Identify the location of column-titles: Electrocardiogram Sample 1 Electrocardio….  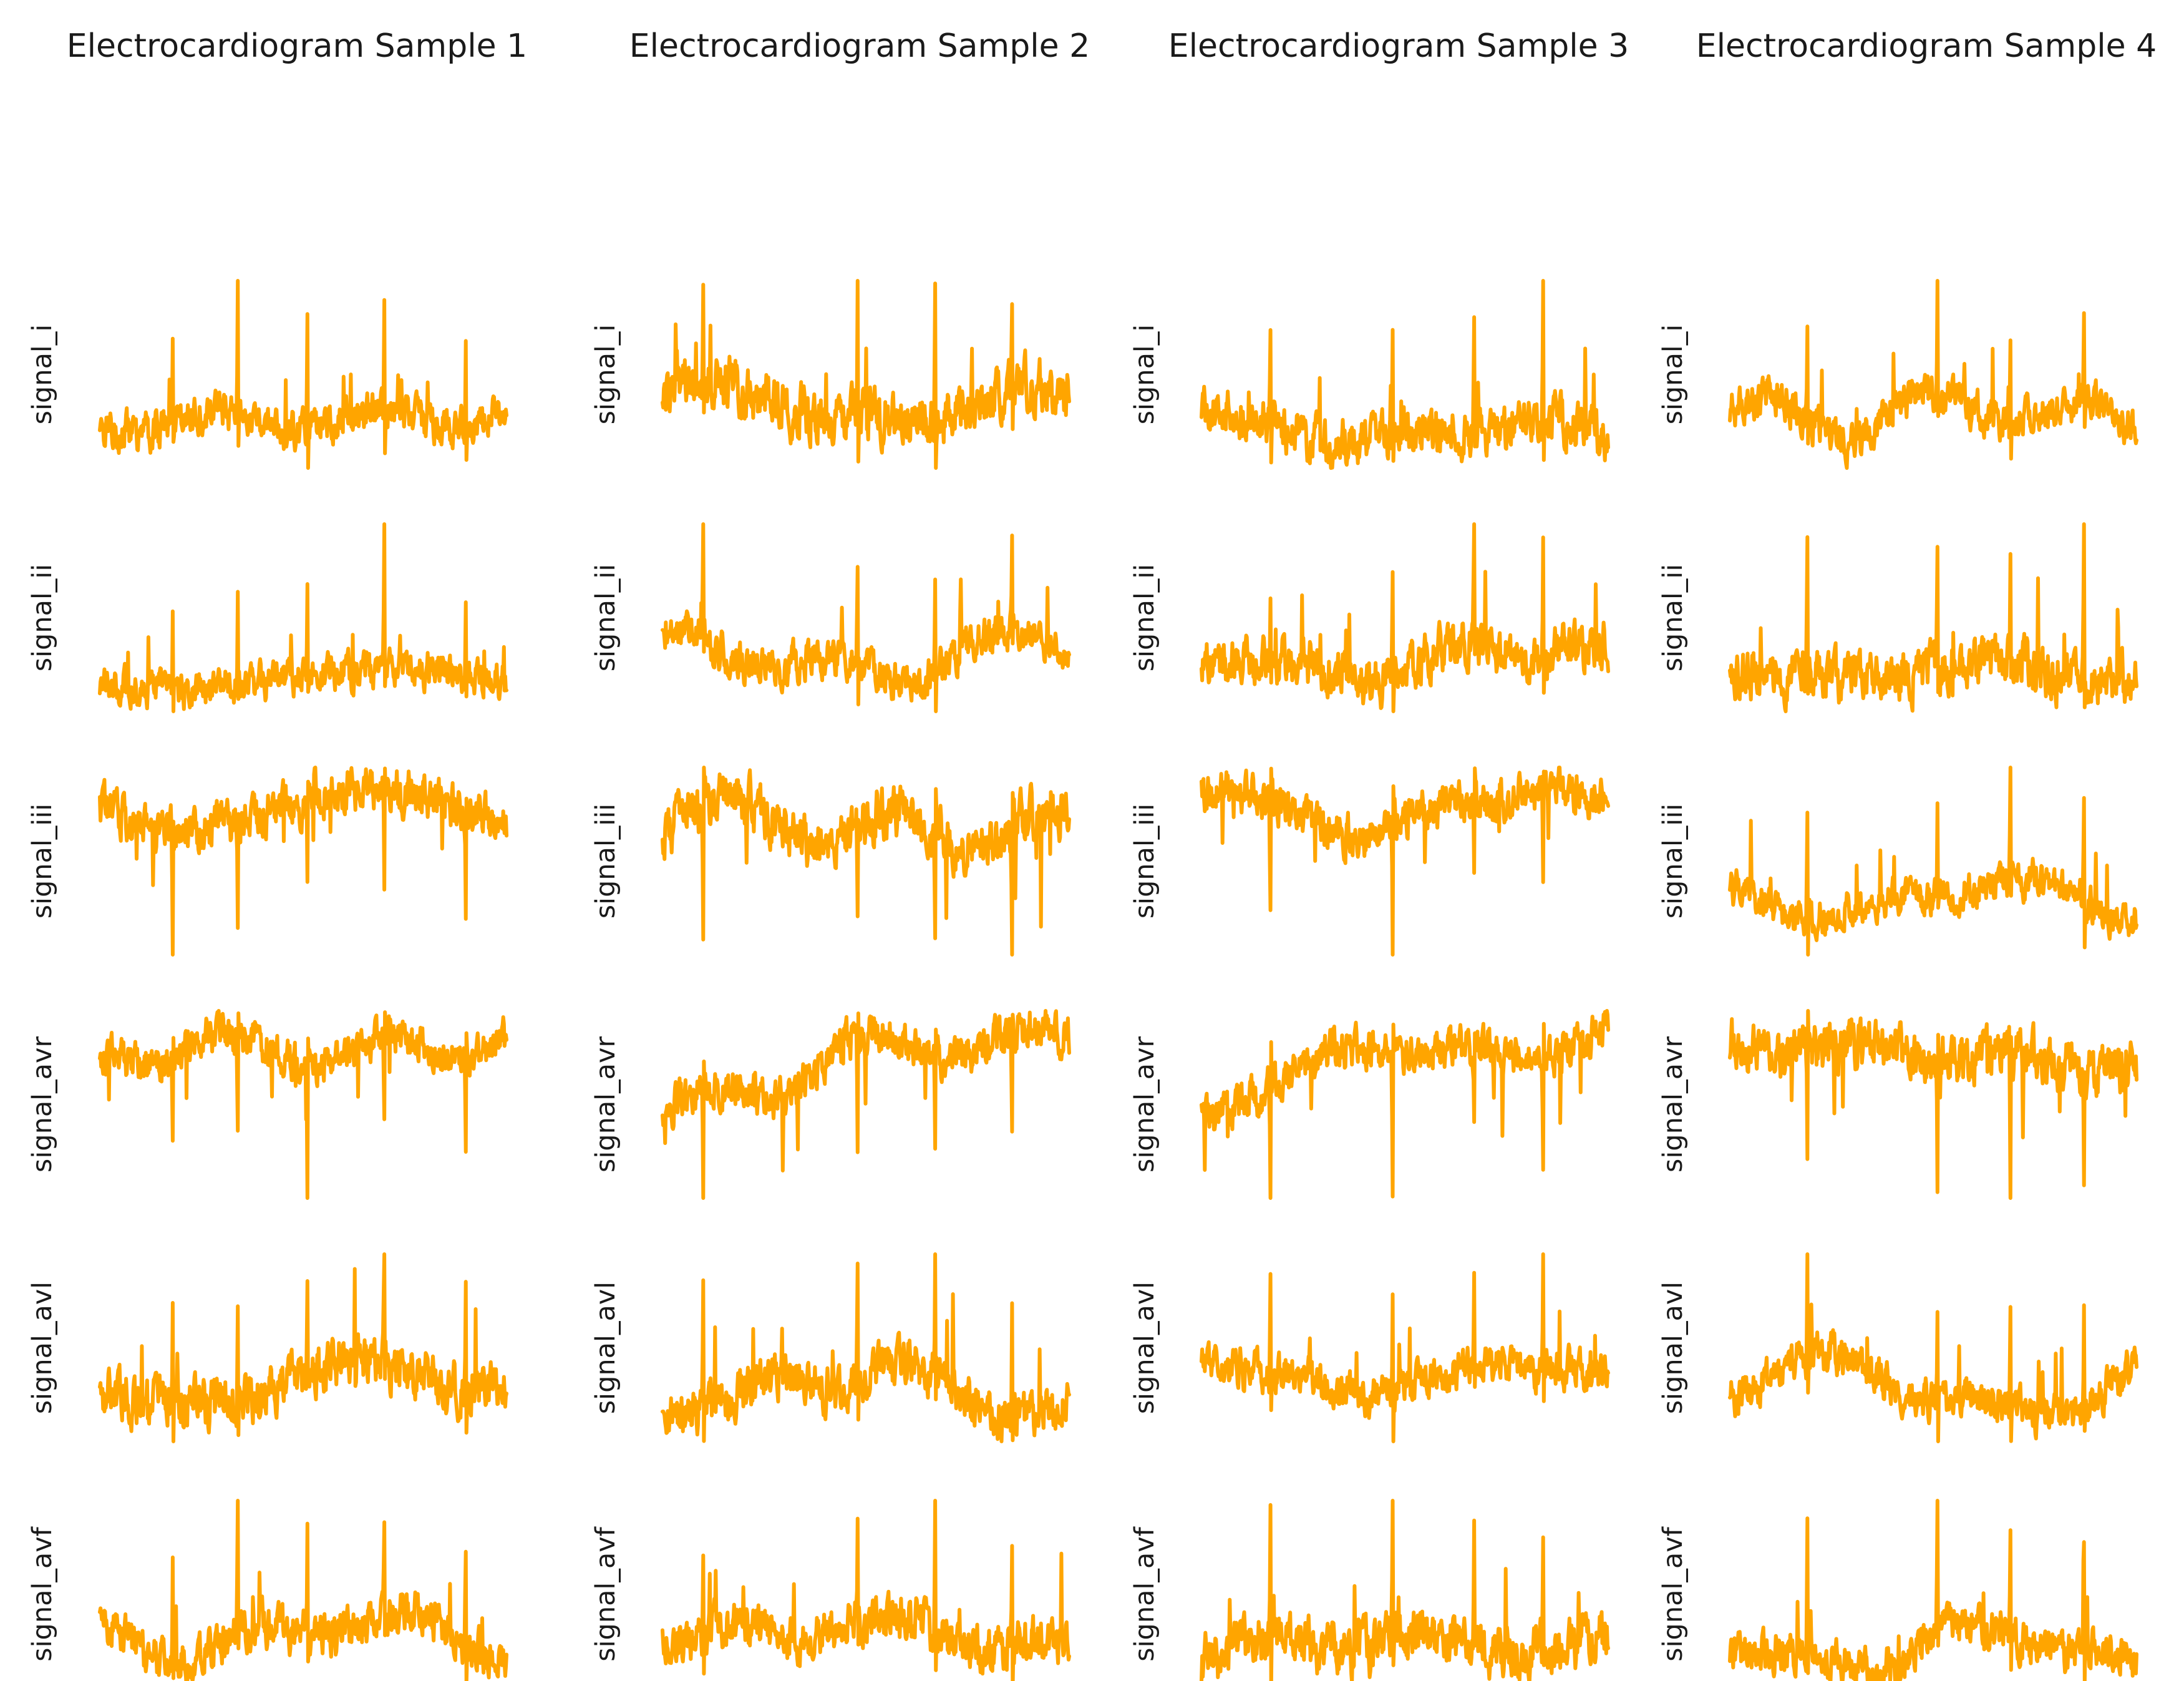
(1112, 46).